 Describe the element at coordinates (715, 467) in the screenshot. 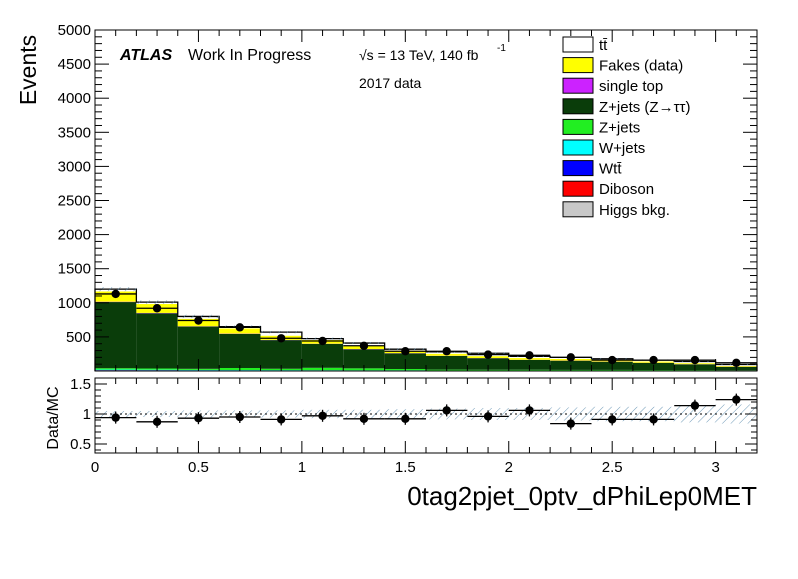

I see `x-tick-label-3: 3` at that location.